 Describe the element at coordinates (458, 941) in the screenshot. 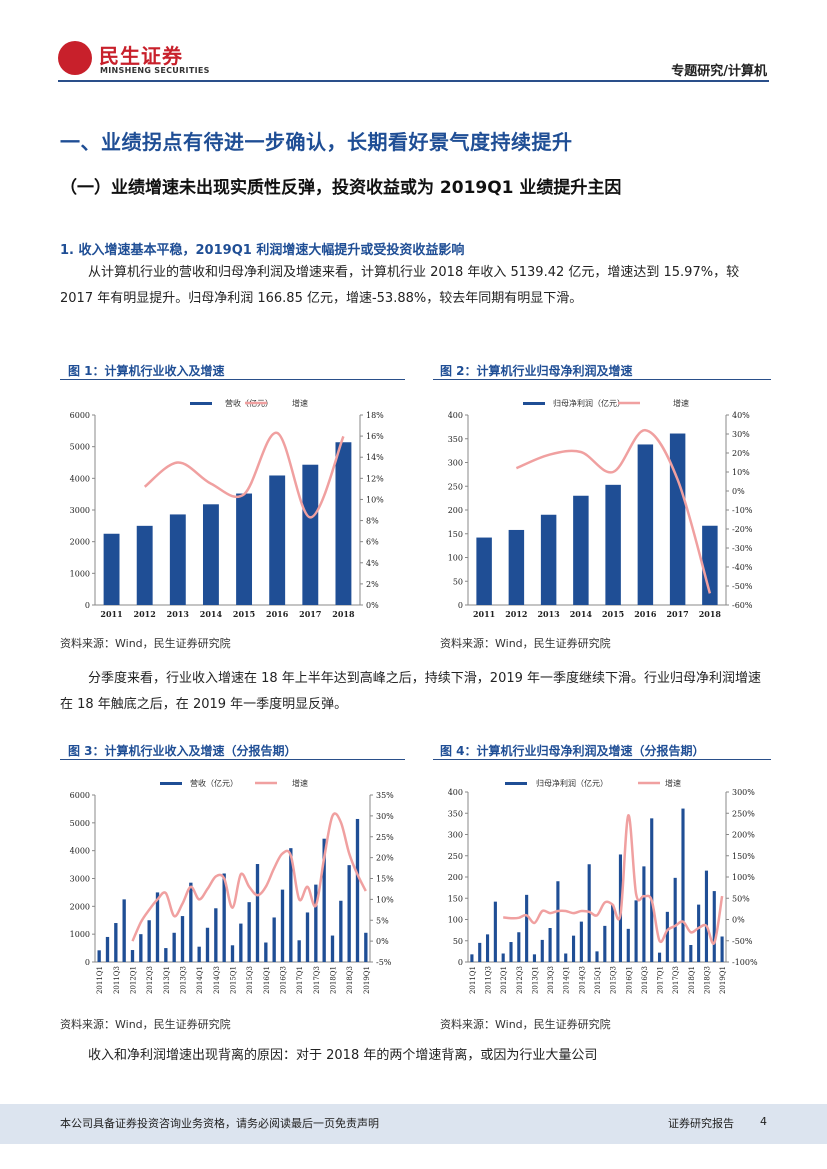

I see `y-left-tick-label: 50` at that location.